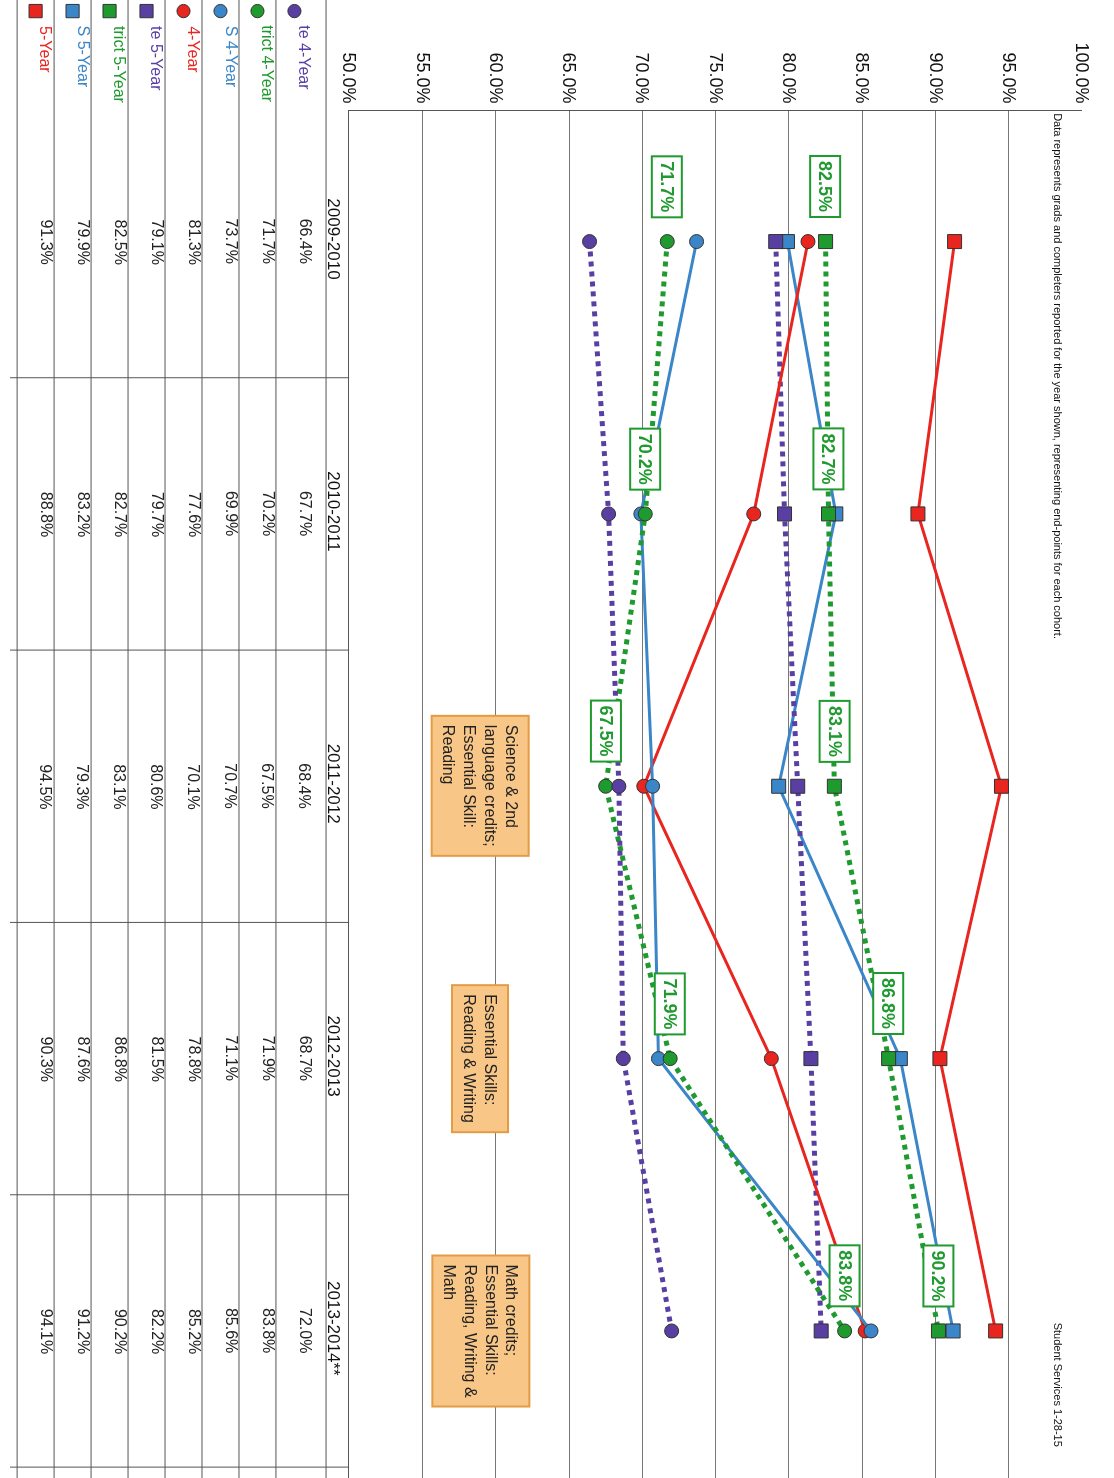 The image size is (1114, 1478). Describe the element at coordinates (789, 78) in the screenshot. I see `x-tick-label: 80.0%` at that location.